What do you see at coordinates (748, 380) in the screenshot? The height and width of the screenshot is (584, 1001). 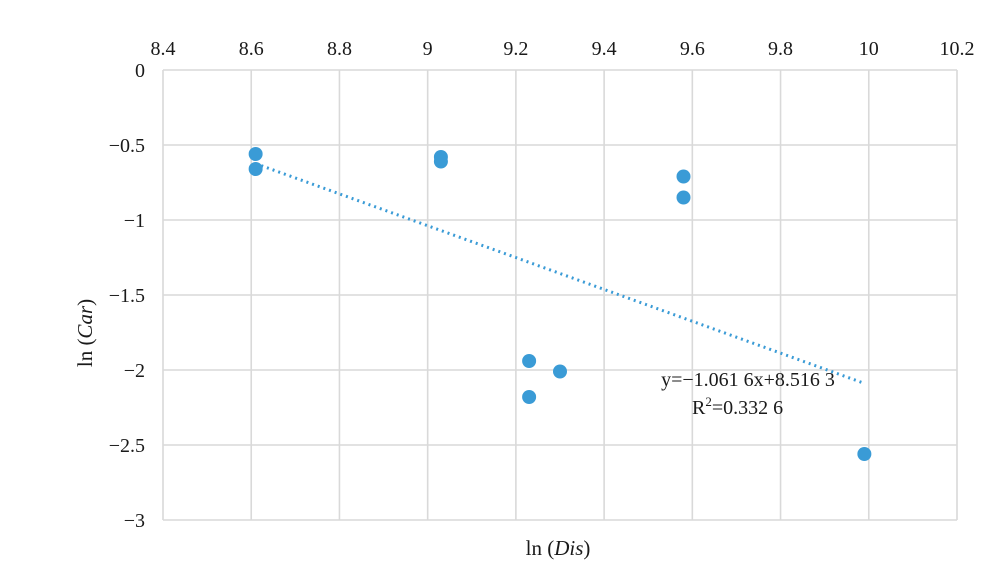 I see `equation-label: y=−1.061 6x+8.516 3` at bounding box center [748, 380].